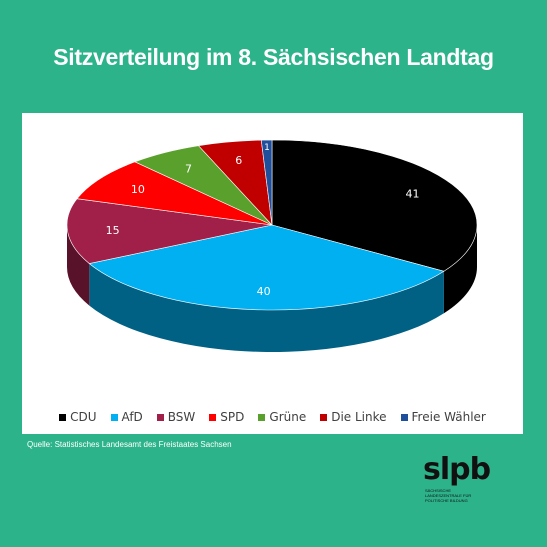  I want to click on legend-label: Grüne, so click(288, 417).